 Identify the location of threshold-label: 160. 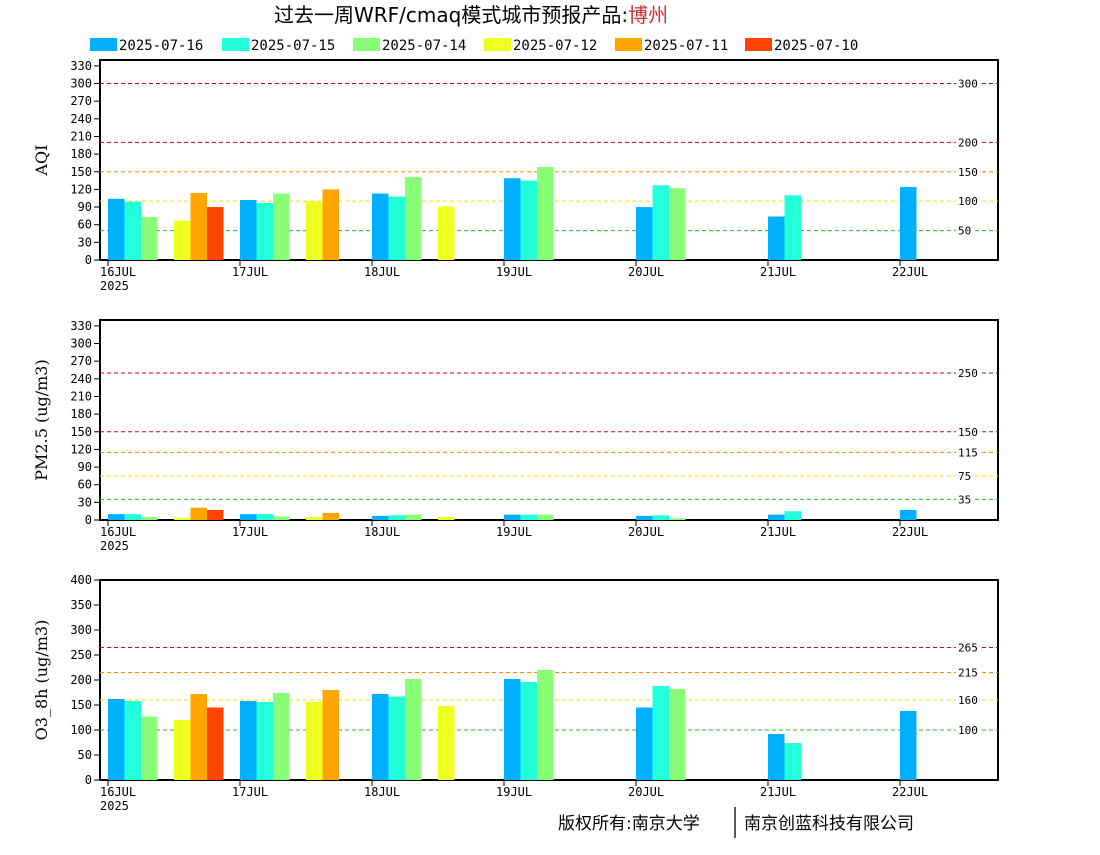
(968, 700).